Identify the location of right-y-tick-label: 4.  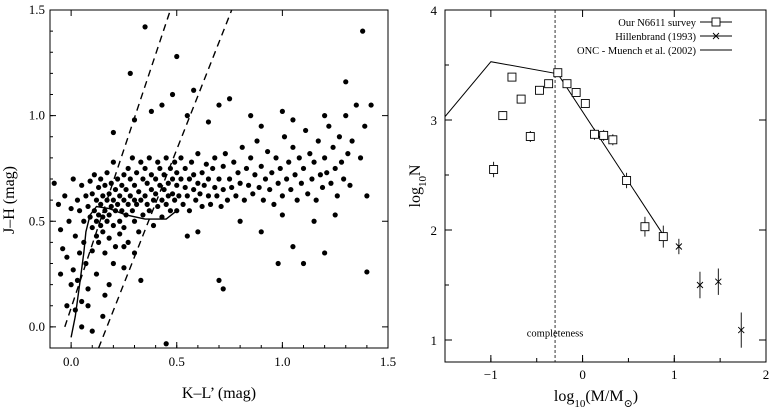
(434, 10).